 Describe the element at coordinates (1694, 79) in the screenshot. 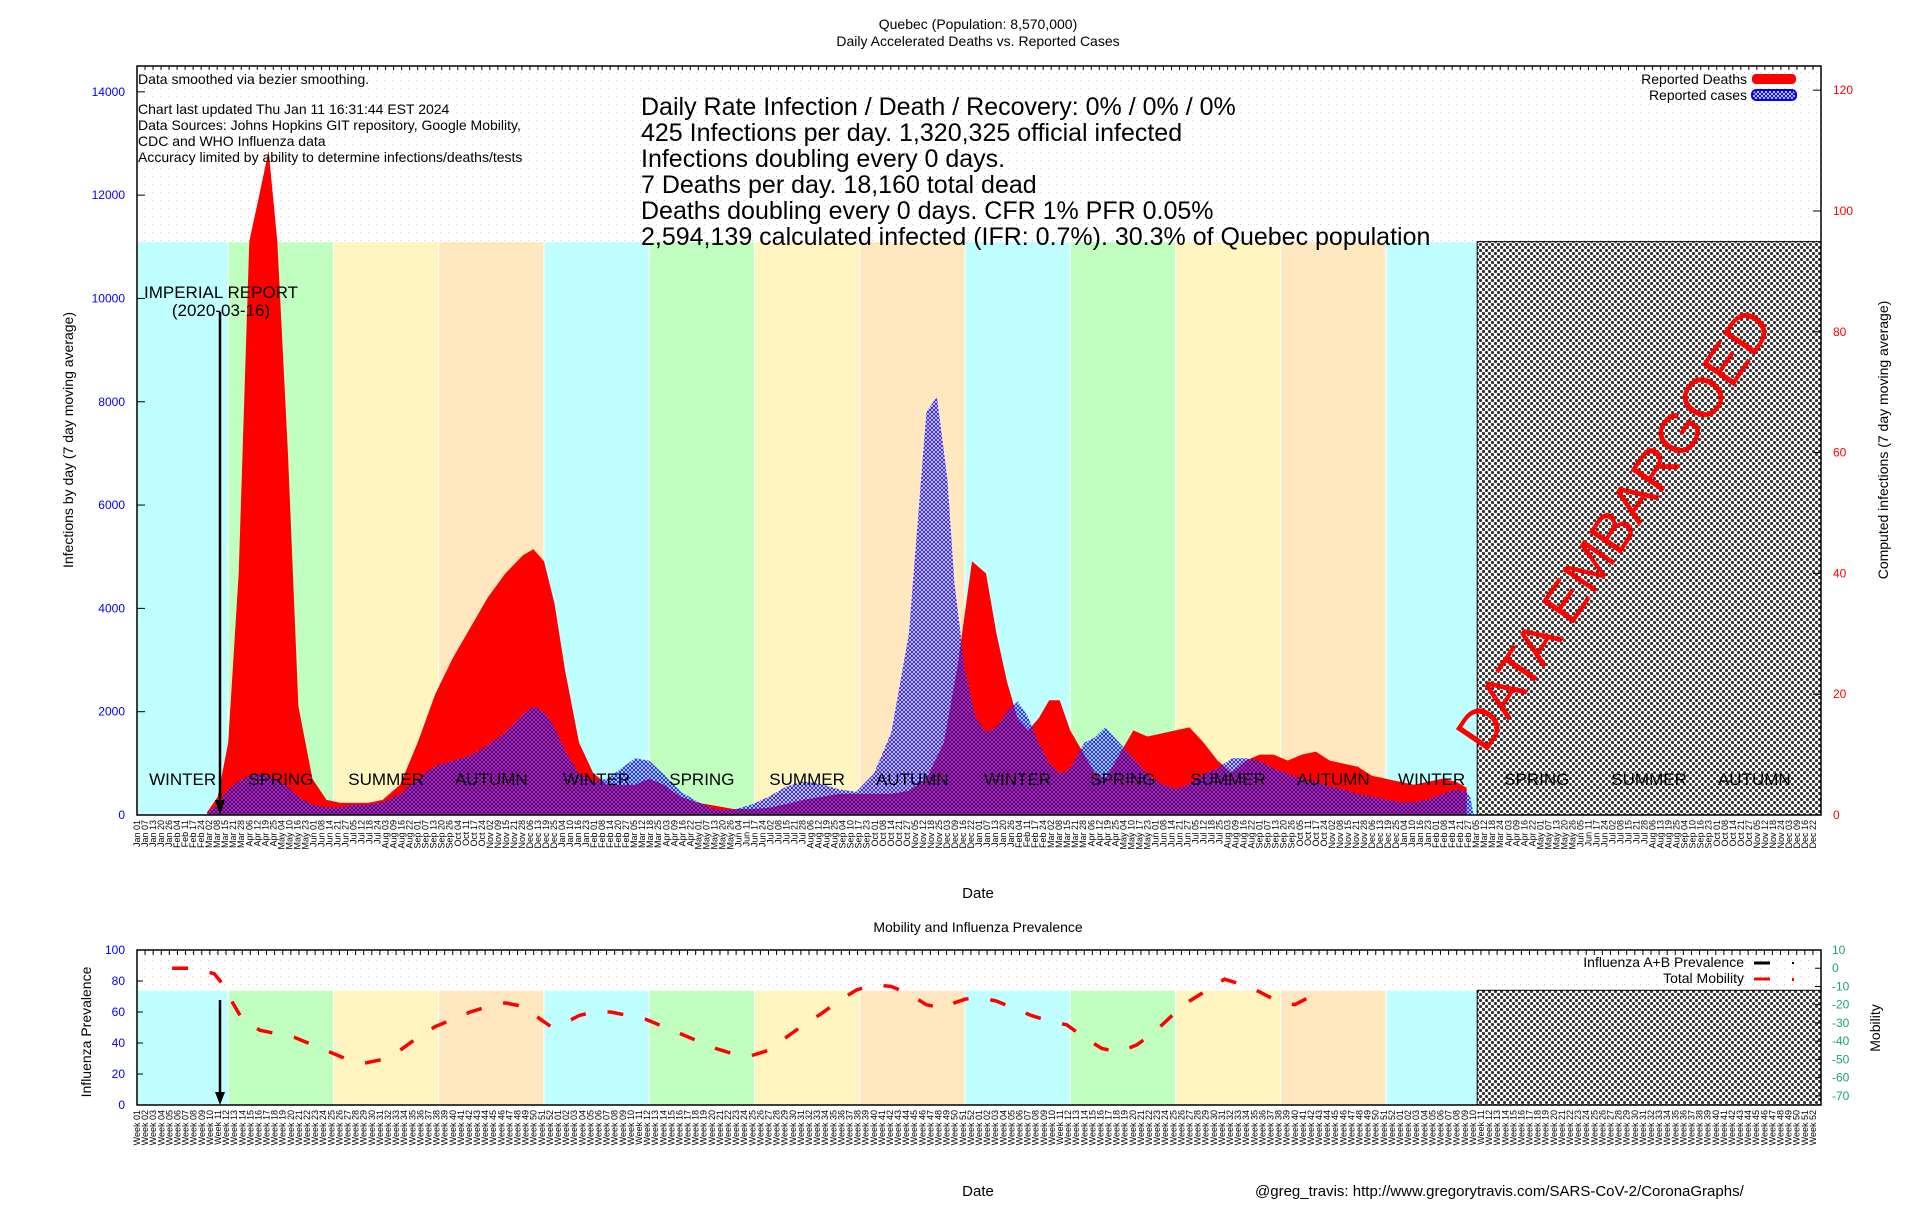

I see `legend-label-deaths: Reported Deaths` at that location.